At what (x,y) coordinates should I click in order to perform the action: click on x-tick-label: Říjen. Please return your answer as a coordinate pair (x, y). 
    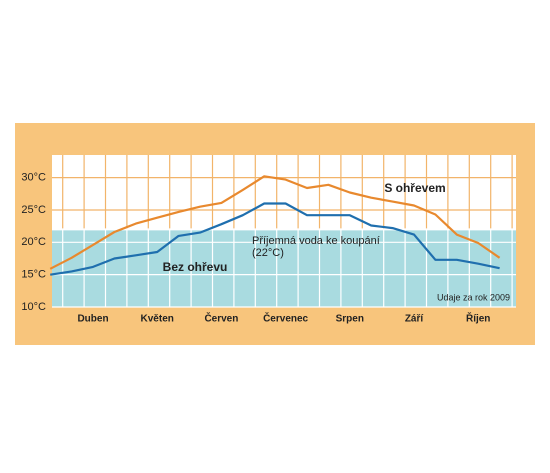
    Looking at the image, I should click on (478, 318).